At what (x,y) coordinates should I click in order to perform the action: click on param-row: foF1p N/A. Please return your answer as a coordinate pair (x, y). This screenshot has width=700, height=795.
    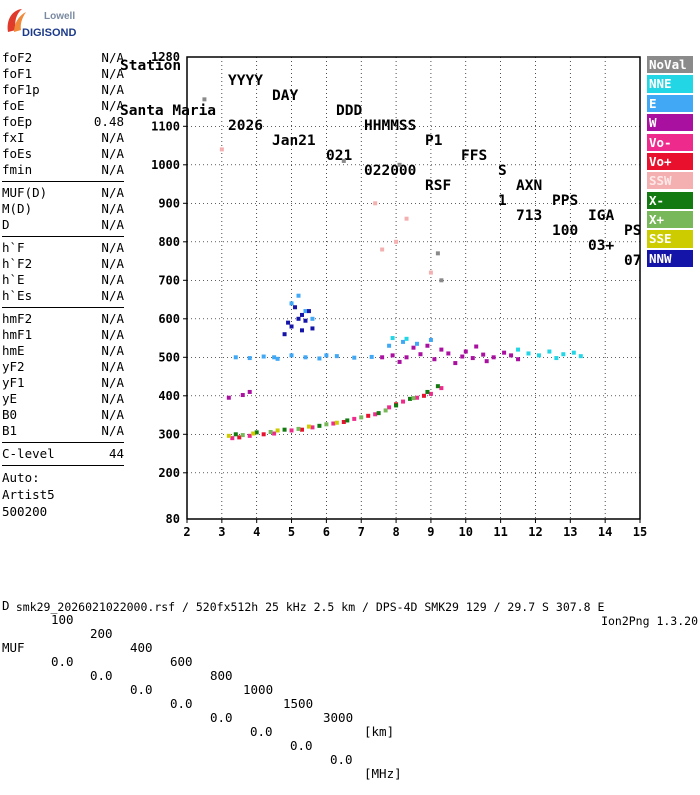
    Looking at the image, I should click on (63, 90).